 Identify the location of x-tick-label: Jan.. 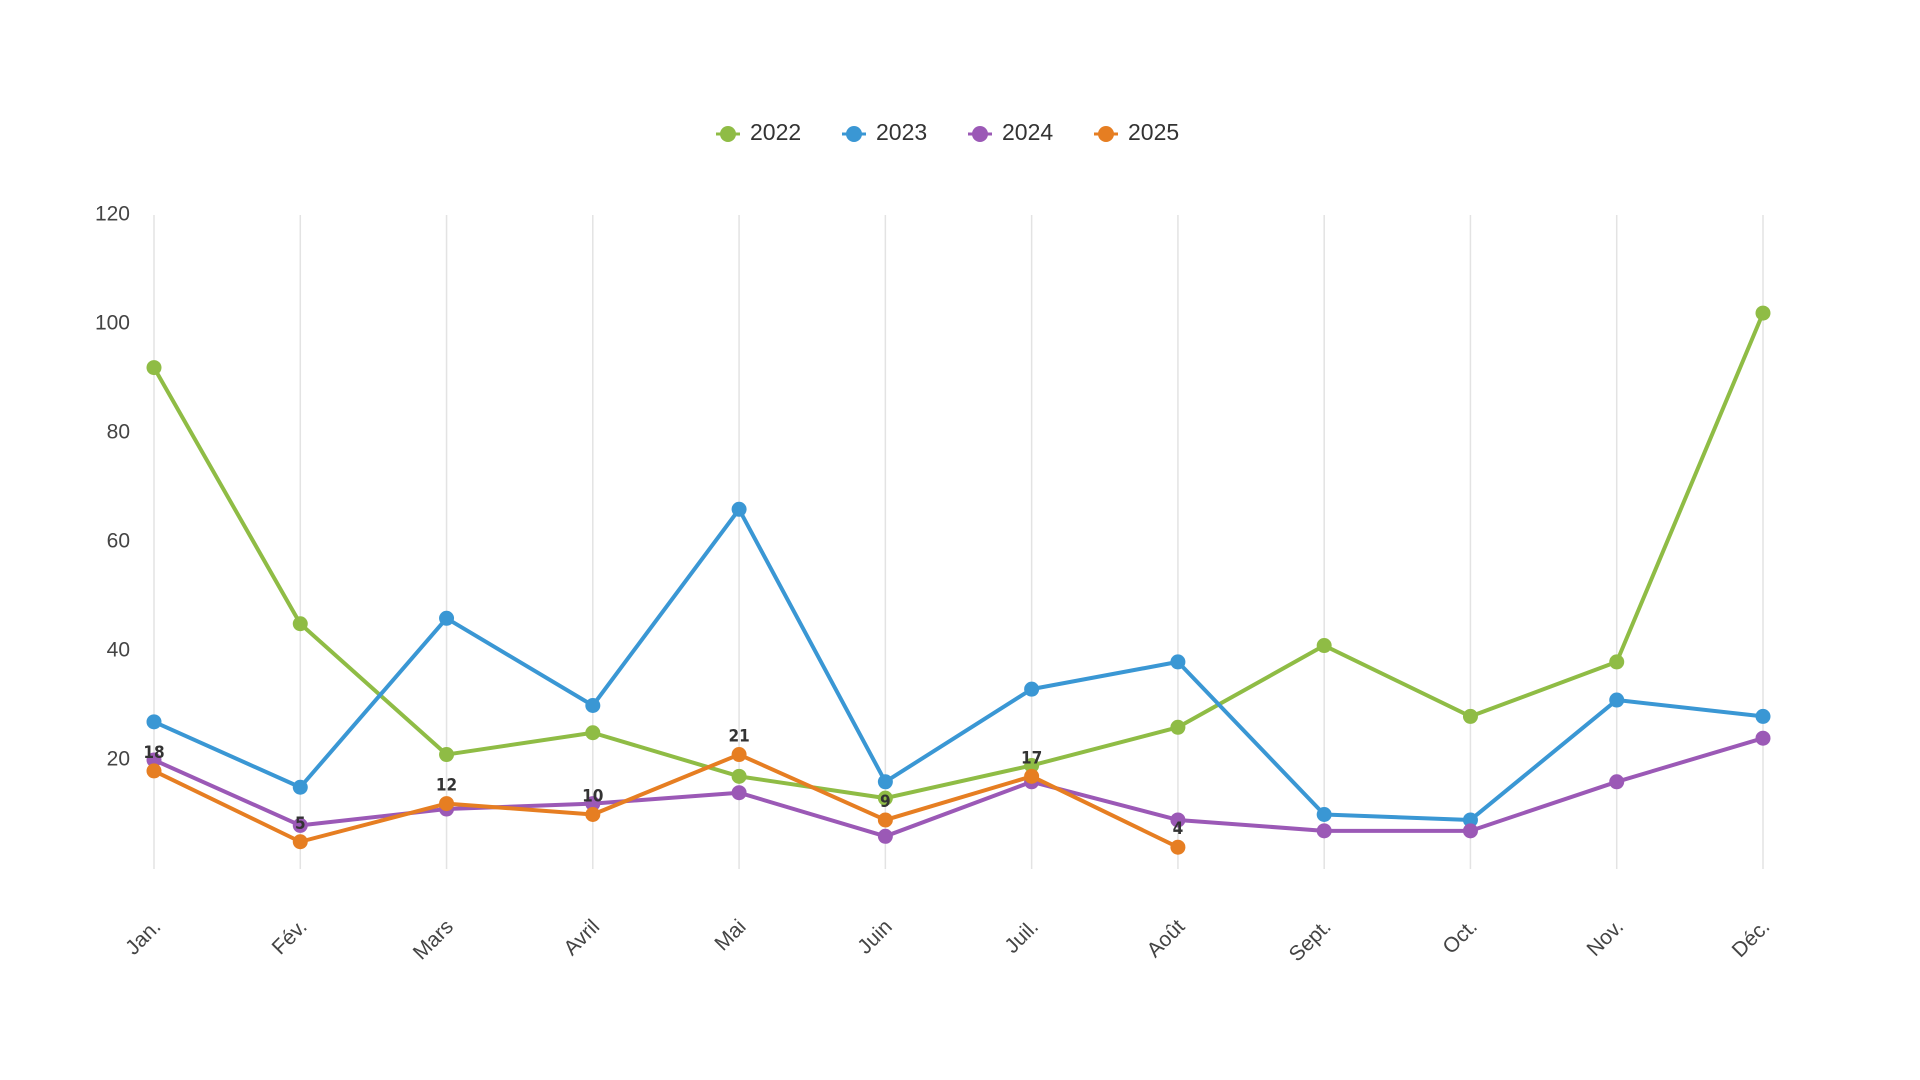
(143, 937).